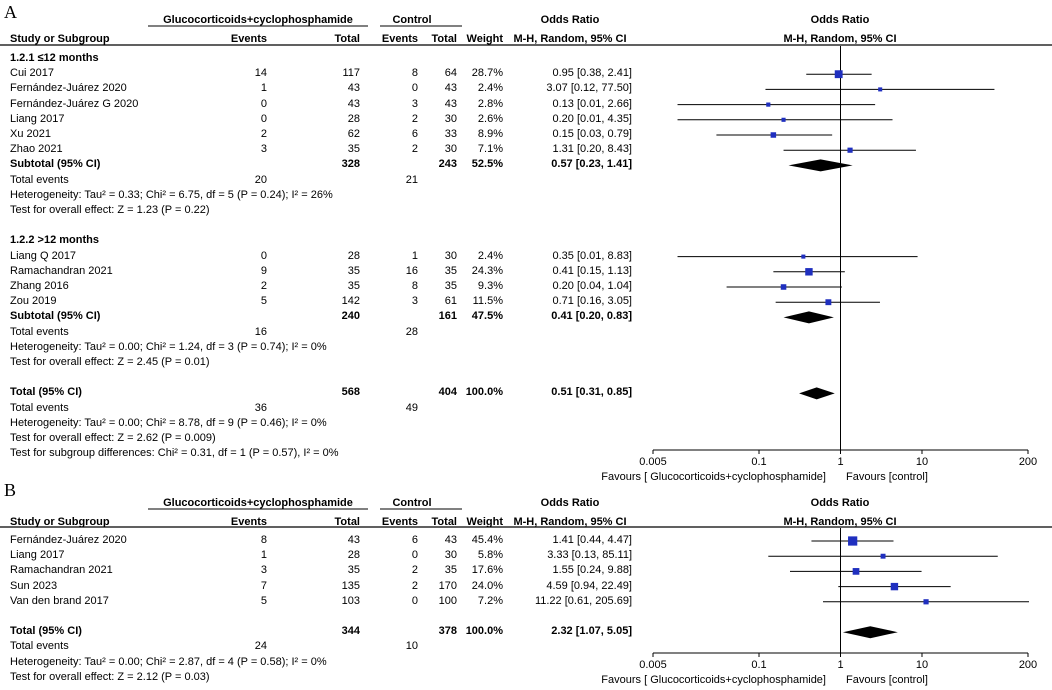 The image size is (1052, 690). I want to click on weight-value: 5.8%, so click(490, 555).